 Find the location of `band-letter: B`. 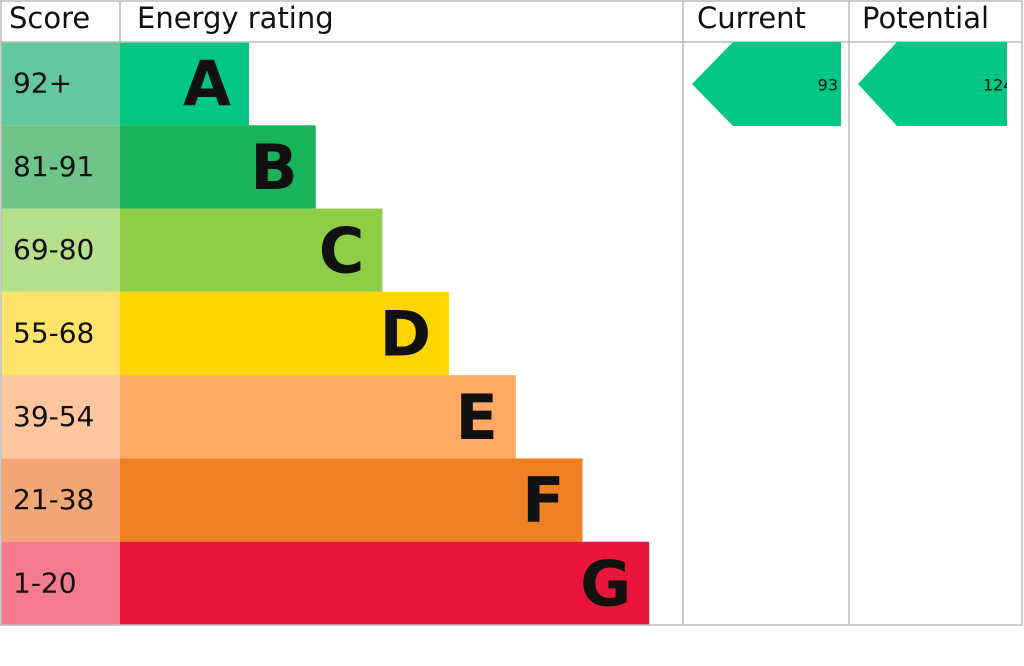

band-letter: B is located at coordinates (273, 167).